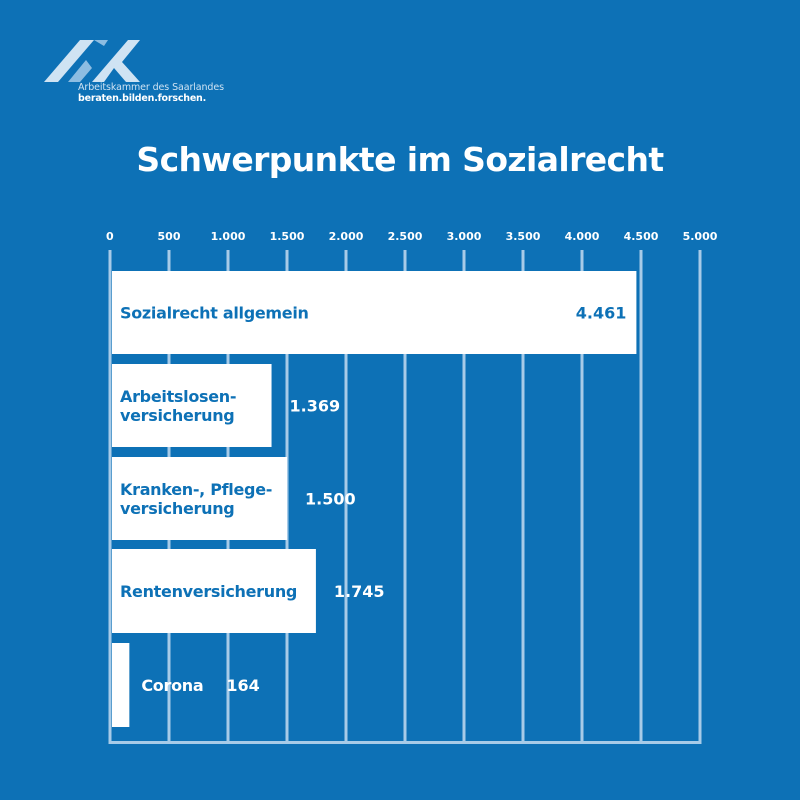 This screenshot has width=800, height=800. I want to click on x-tick-label: 500, so click(169, 236).